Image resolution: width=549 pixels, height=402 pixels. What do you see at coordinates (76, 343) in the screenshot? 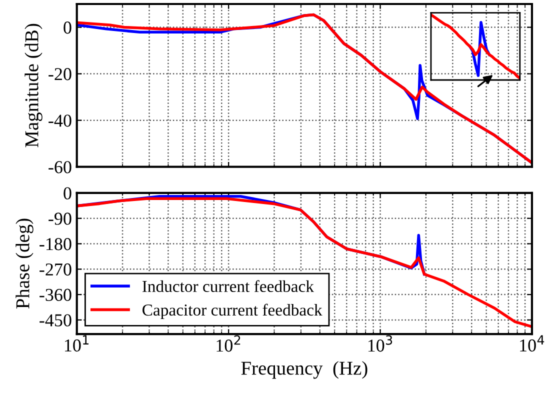
I see `x-tick-label: 10$^{1}$` at bounding box center [76, 343].